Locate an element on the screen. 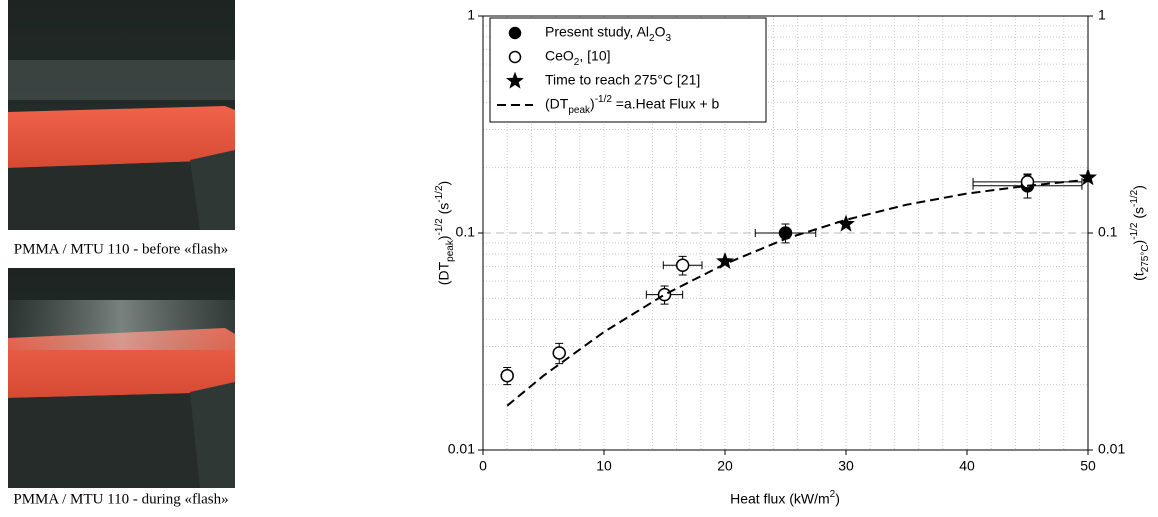  star-marker is located at coordinates (1088, 177).